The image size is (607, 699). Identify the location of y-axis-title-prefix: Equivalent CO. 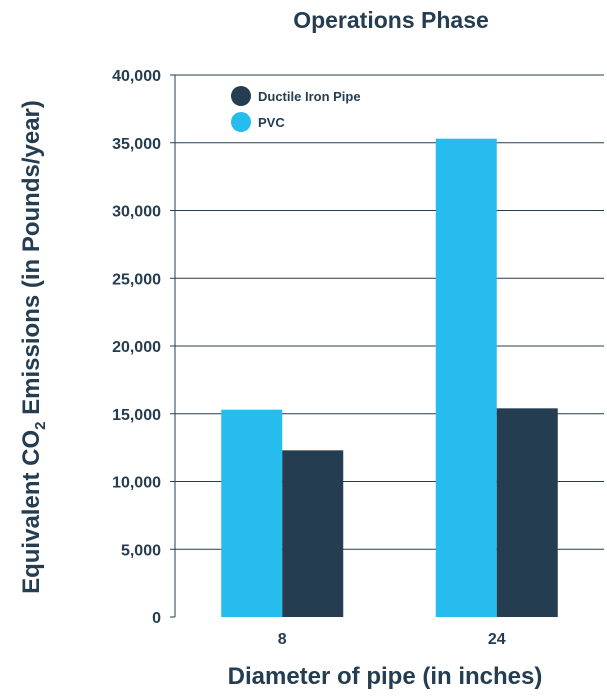
(31, 512).